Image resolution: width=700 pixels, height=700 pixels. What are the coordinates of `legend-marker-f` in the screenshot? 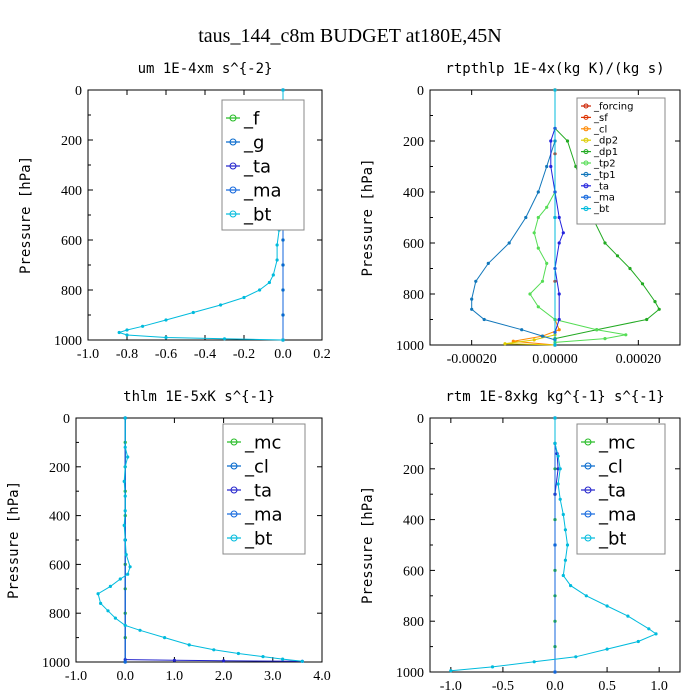 It's located at (233, 118).